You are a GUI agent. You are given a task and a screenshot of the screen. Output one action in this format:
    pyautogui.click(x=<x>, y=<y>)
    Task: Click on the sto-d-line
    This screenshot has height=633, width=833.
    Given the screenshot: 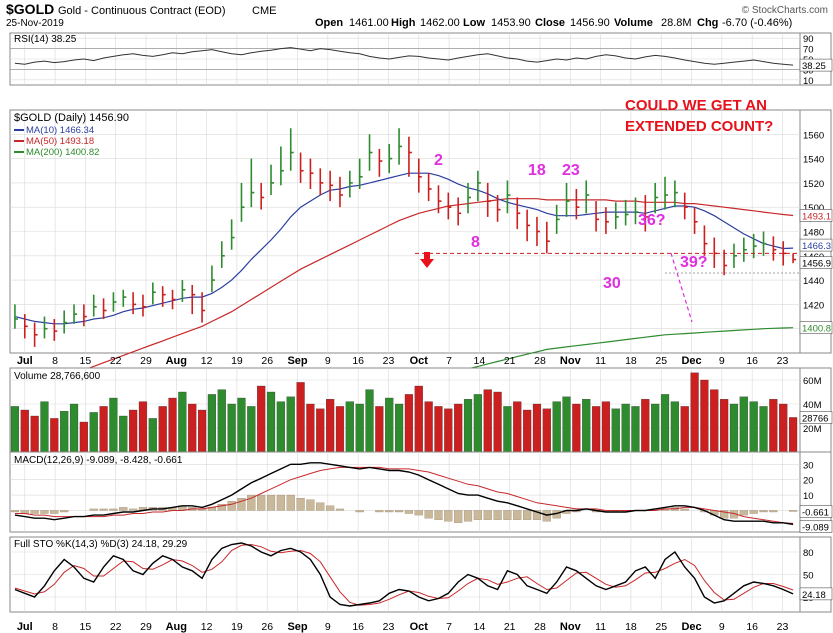 What is the action you would take?
    pyautogui.click(x=404, y=574)
    